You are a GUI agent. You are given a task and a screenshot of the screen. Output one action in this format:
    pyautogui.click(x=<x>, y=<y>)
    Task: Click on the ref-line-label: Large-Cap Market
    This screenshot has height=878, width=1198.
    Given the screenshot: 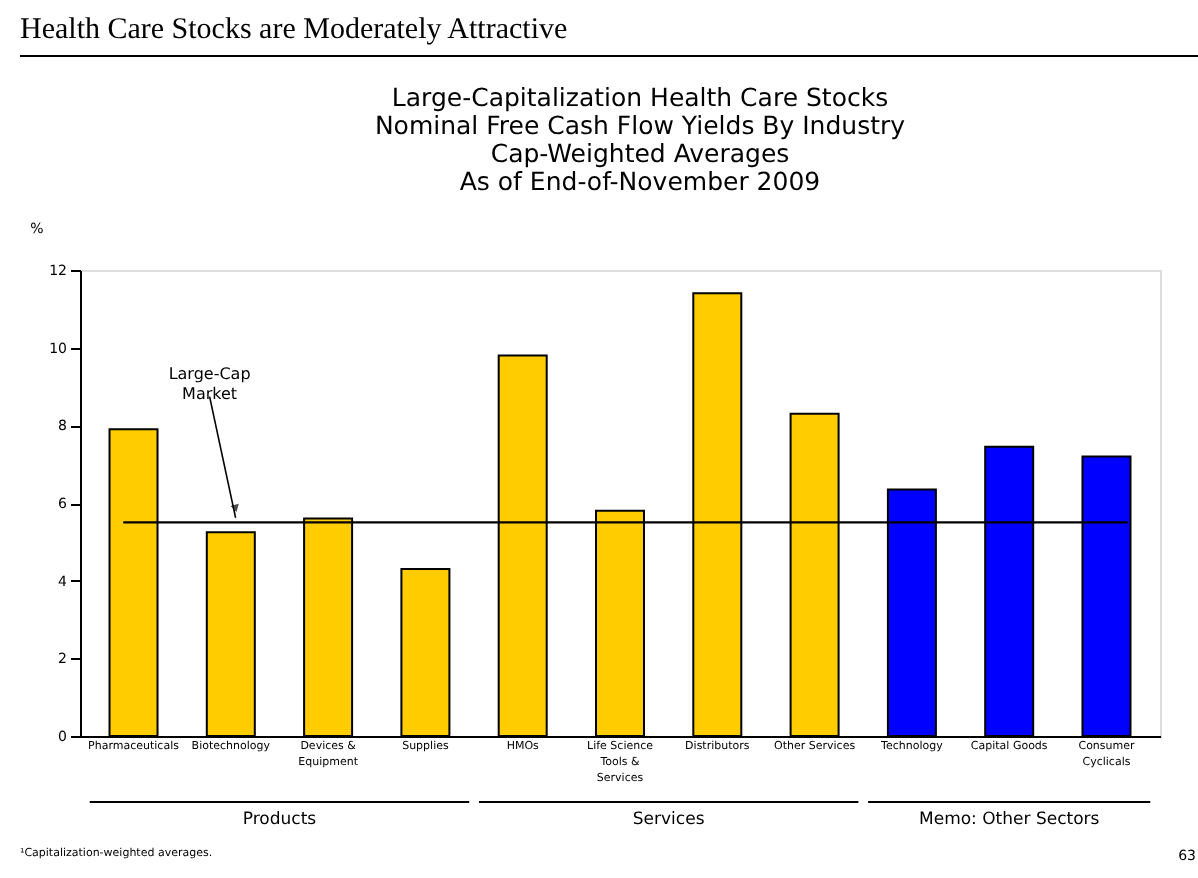 What is the action you would take?
    pyautogui.click(x=209, y=383)
    